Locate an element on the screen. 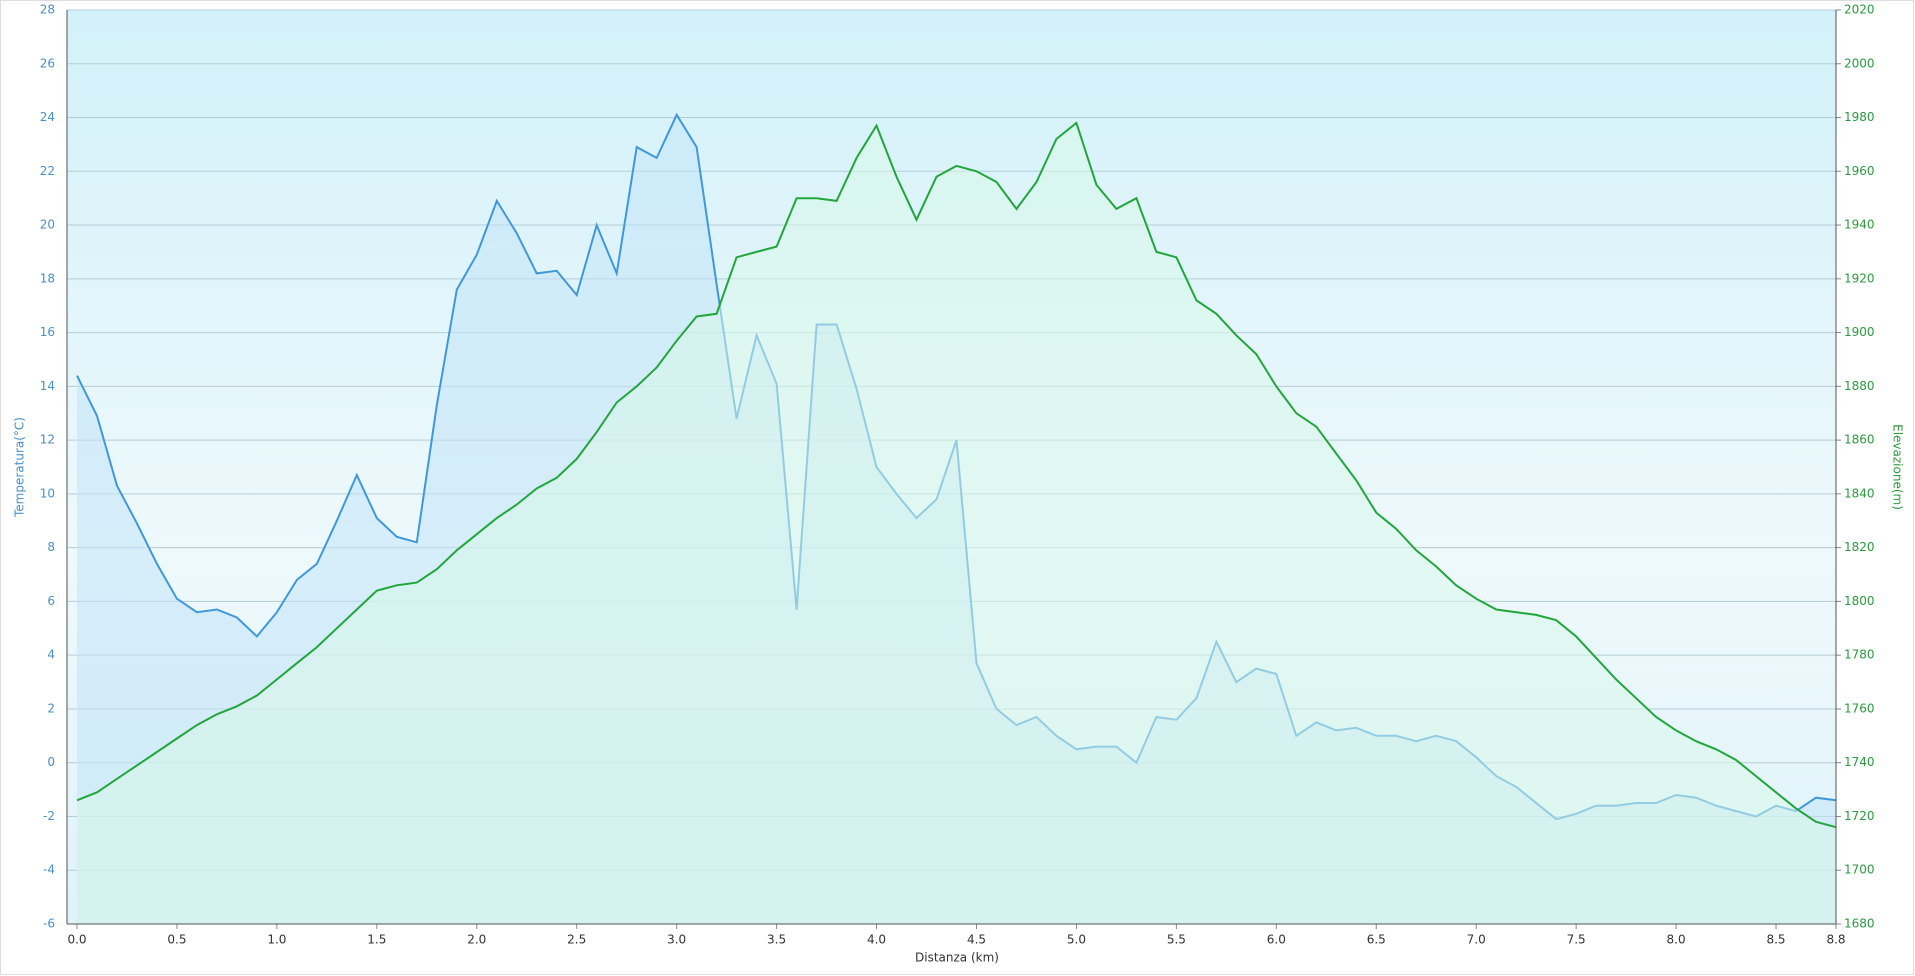  x-tick-label: 6.0 is located at coordinates (1276, 940).